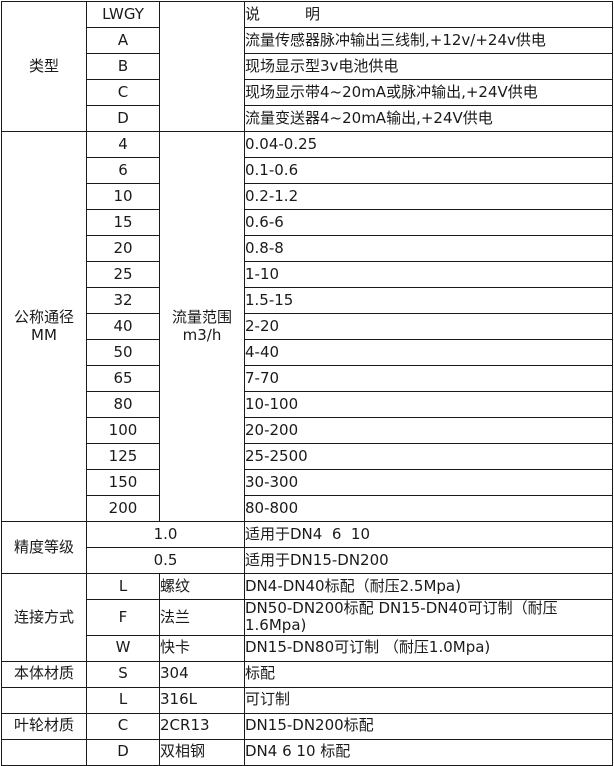  What do you see at coordinates (428, 674) in the screenshot?
I see `body-material-desc: 标配` at bounding box center [428, 674].